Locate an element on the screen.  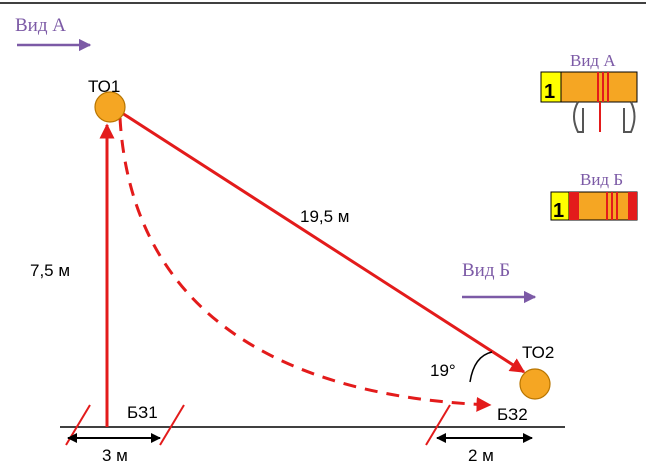
height-dimension: 7,5 м is located at coordinates (50, 270).